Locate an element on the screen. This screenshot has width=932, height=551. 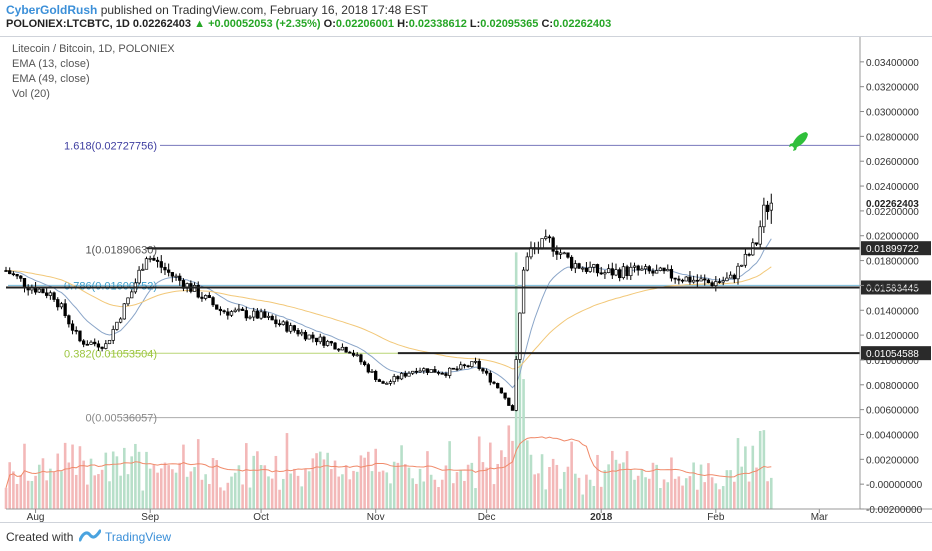
legend-ema13: EMA (13, close) is located at coordinates (51, 64).